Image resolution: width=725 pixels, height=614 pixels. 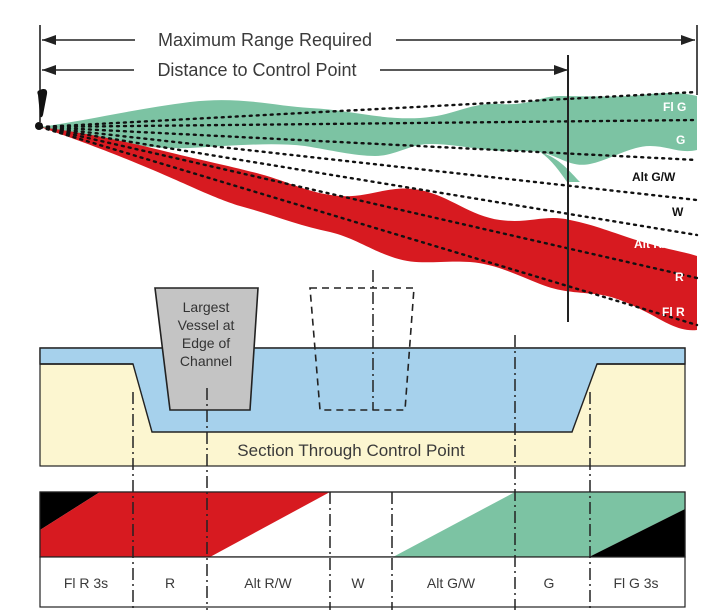 What do you see at coordinates (351, 450) in the screenshot?
I see `section-label: Section Through Control Point` at bounding box center [351, 450].